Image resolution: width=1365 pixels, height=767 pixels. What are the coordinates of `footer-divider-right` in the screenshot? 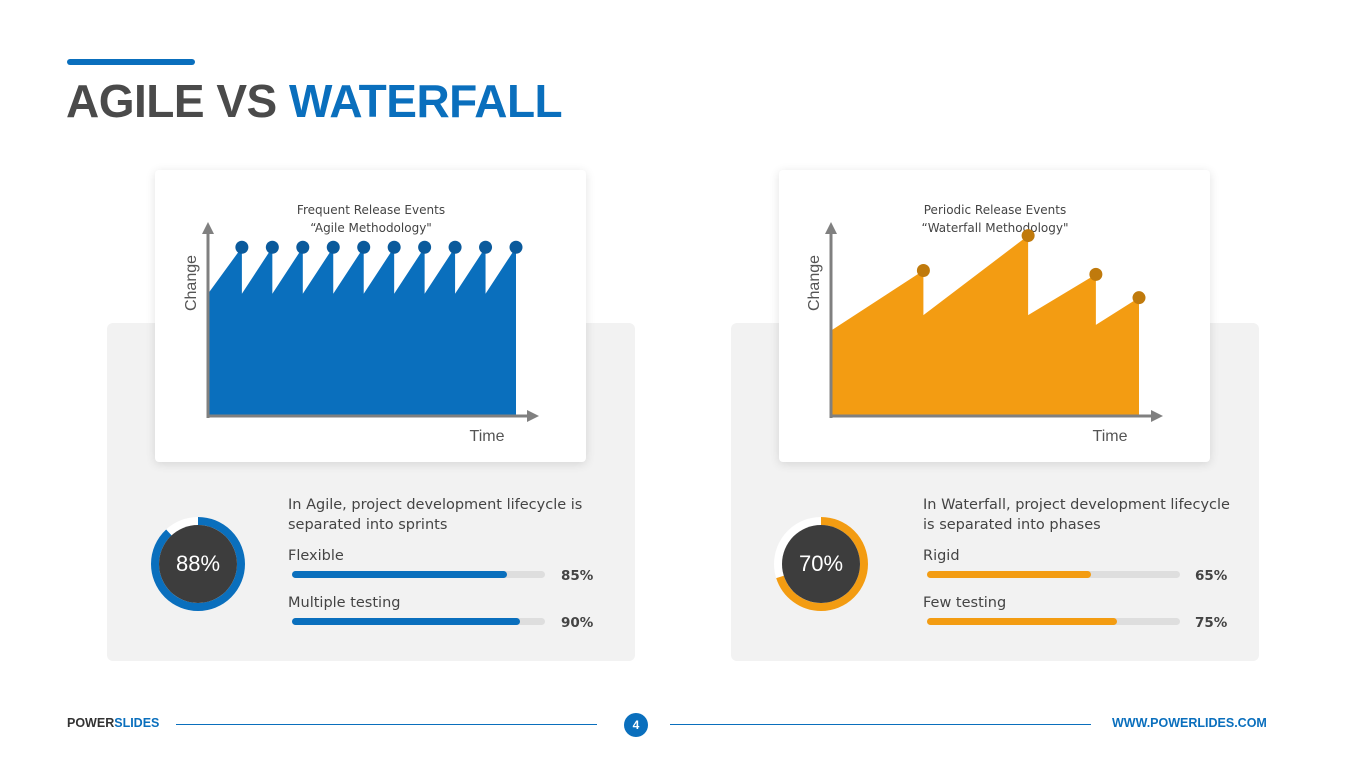 It's located at (880, 724).